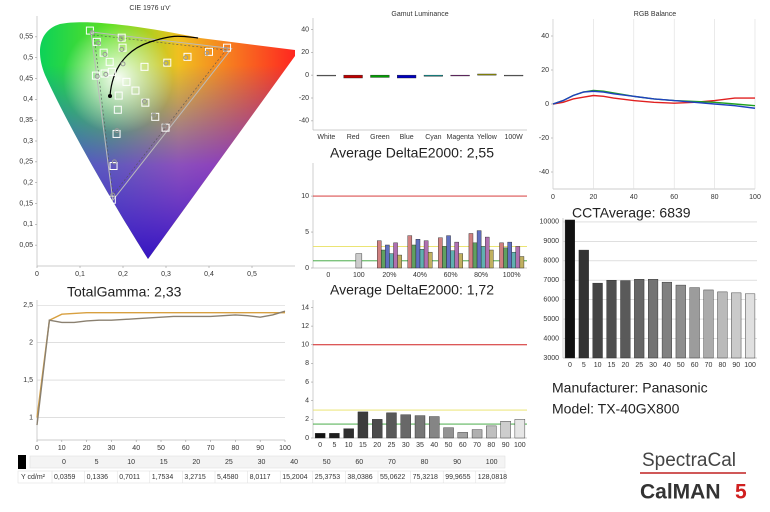 This screenshot has height=512, width=770. I want to click on manufacturer: Manufacturer: Panasonic, so click(630, 388).